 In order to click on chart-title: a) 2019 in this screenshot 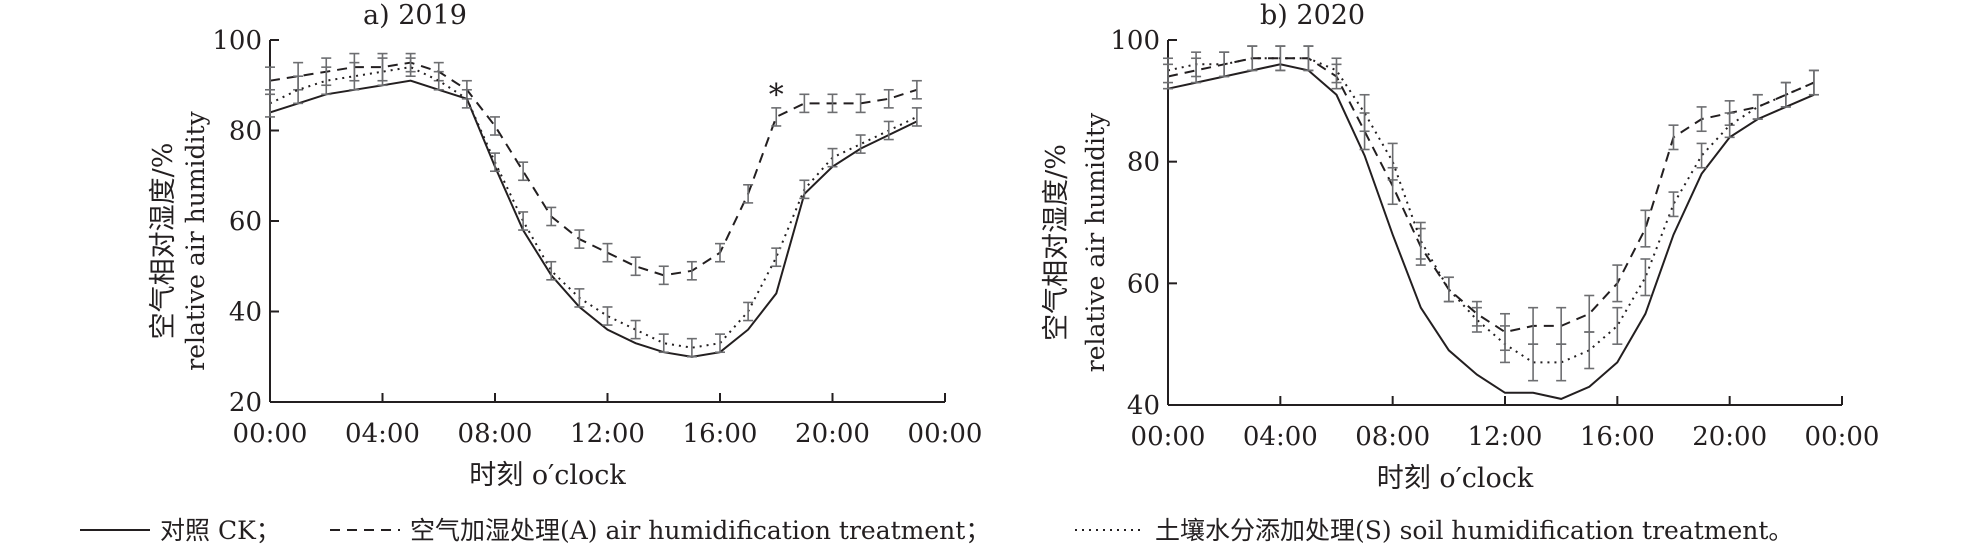, I will do `click(415, 15)`.